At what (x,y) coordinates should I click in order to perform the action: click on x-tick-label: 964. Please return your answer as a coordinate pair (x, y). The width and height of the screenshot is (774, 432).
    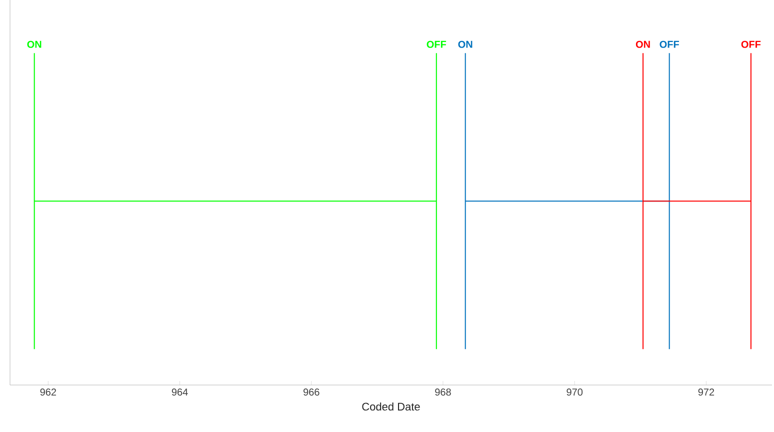
    Looking at the image, I should click on (180, 392).